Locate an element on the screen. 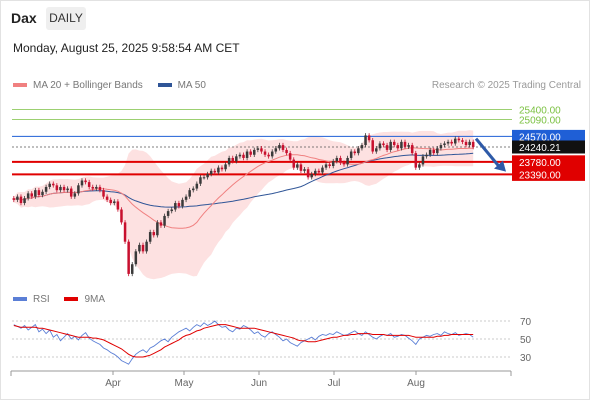 This screenshot has width=590, height=400. legend-label-rsi: RSI is located at coordinates (41, 299).